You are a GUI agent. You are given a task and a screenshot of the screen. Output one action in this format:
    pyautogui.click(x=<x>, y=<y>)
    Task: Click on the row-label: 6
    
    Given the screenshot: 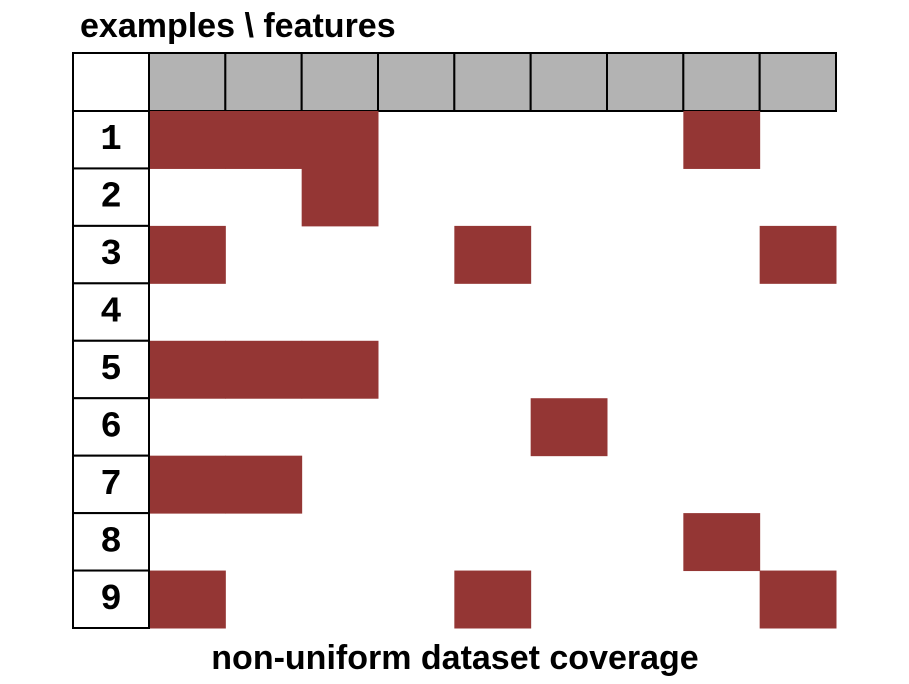 What is the action you would take?
    pyautogui.click(x=111, y=426)
    